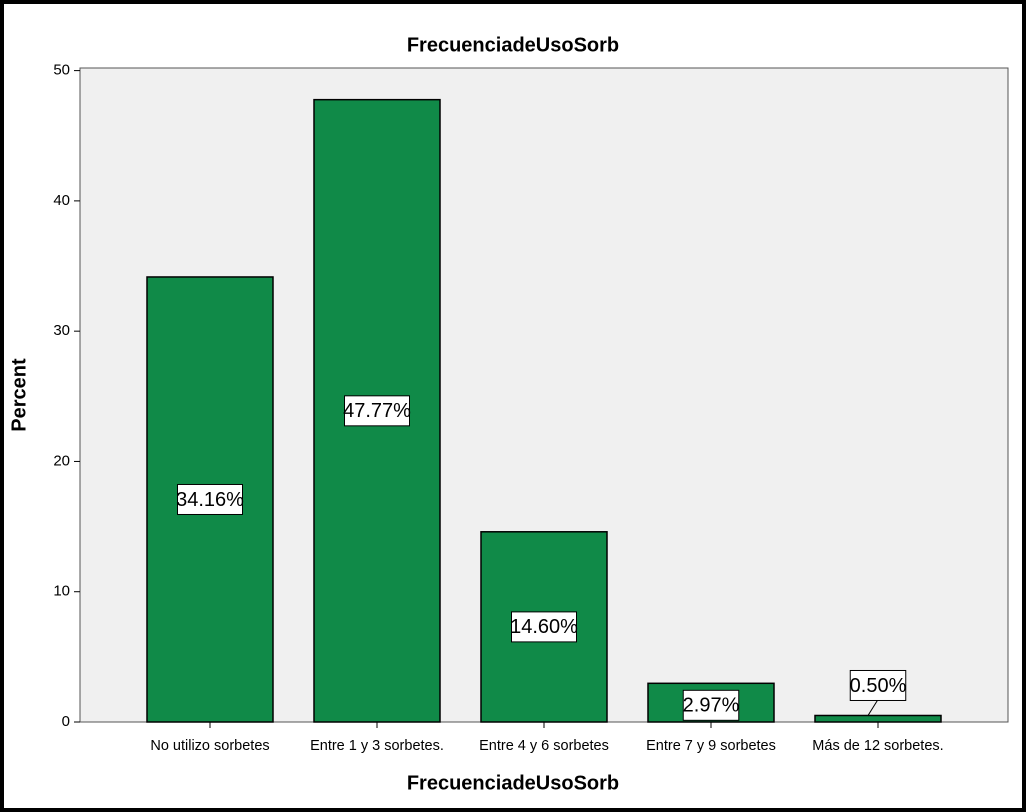  What do you see at coordinates (66, 721) in the screenshot?
I see `y-tick-label: 0` at bounding box center [66, 721].